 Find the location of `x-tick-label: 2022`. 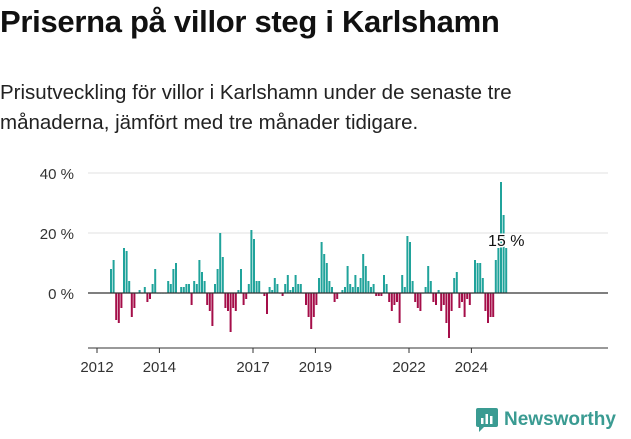

x-tick-label: 2022 is located at coordinates (408, 367).